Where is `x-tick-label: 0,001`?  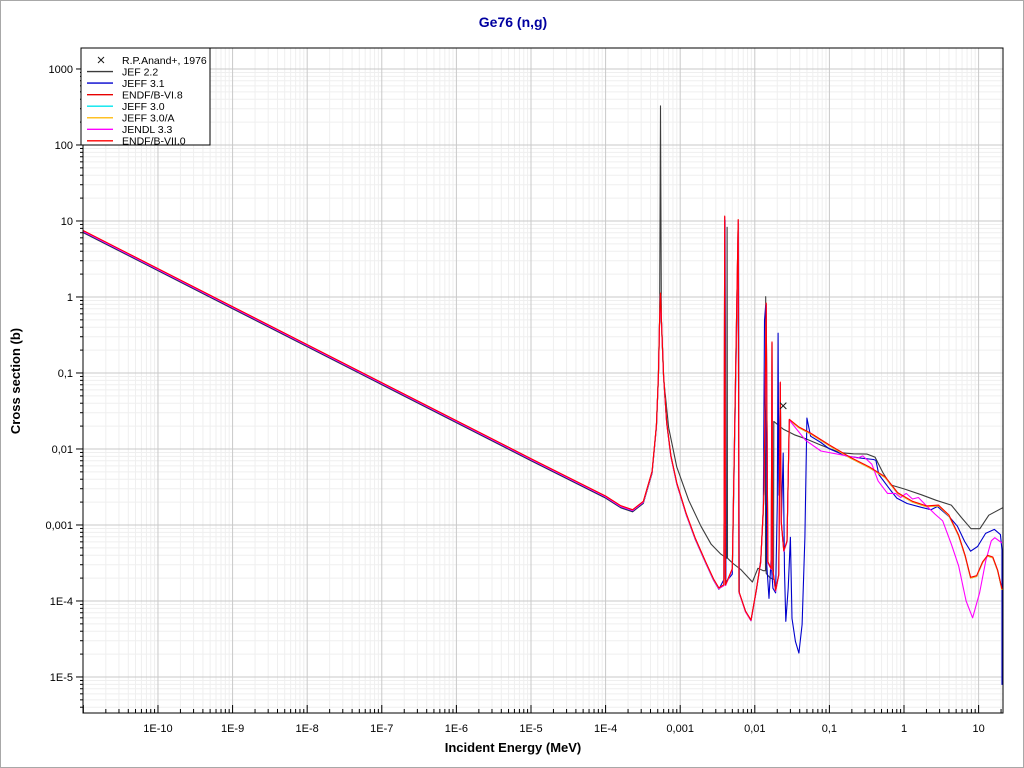 x-tick-label: 0,001 is located at coordinates (680, 729).